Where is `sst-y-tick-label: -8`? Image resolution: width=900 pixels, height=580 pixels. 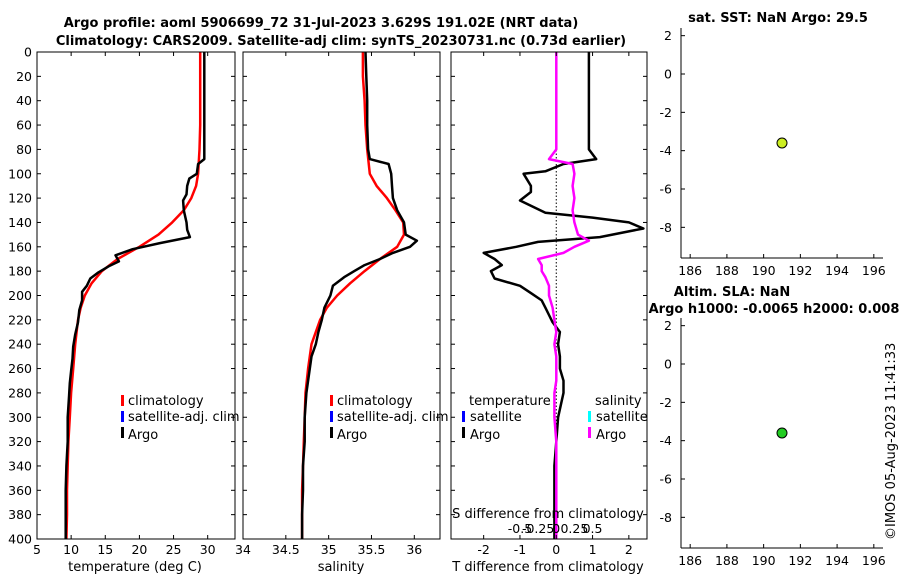
sst-y-tick-label: -8 is located at coordinates (666, 227).